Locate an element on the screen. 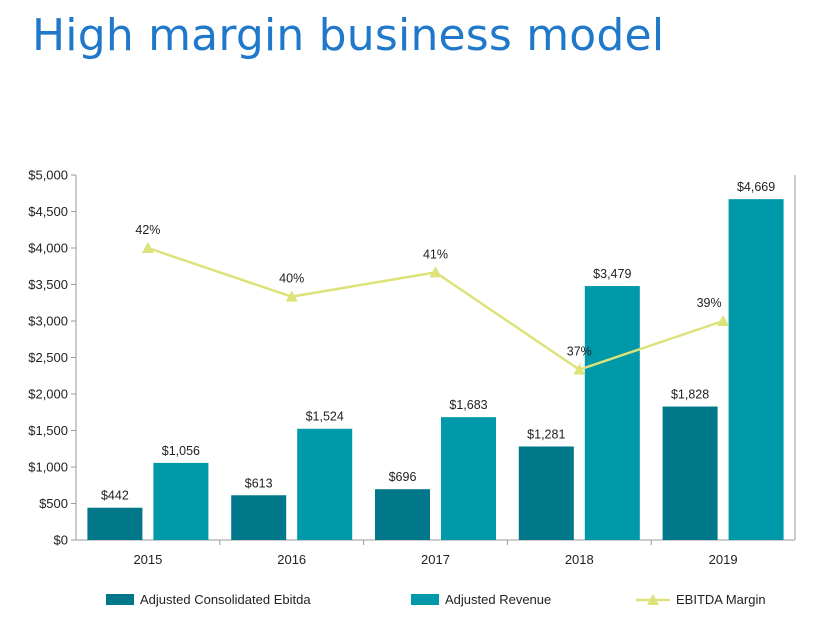 The height and width of the screenshot is (623, 829). y-tick-label: $2,500 is located at coordinates (48, 357).